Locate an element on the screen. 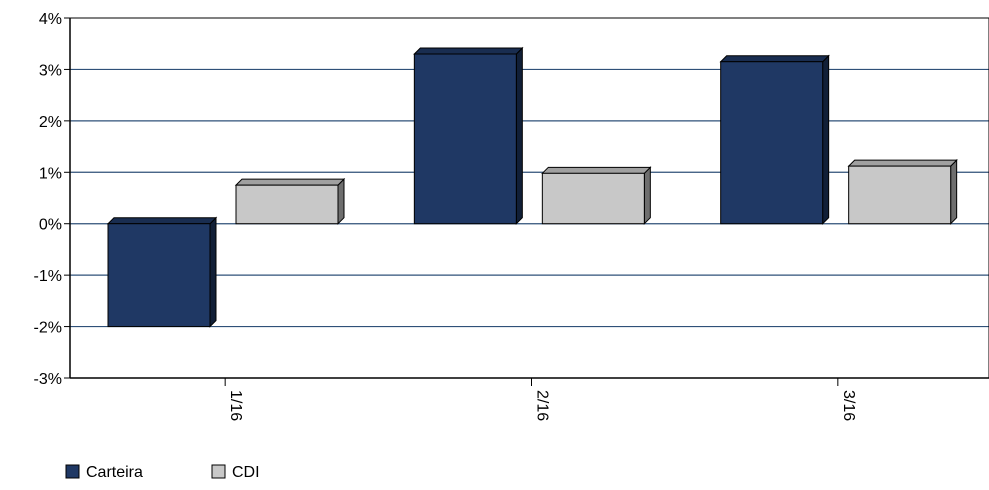 The image size is (989, 490). x-tick-label: 3/16 is located at coordinates (848, 405).